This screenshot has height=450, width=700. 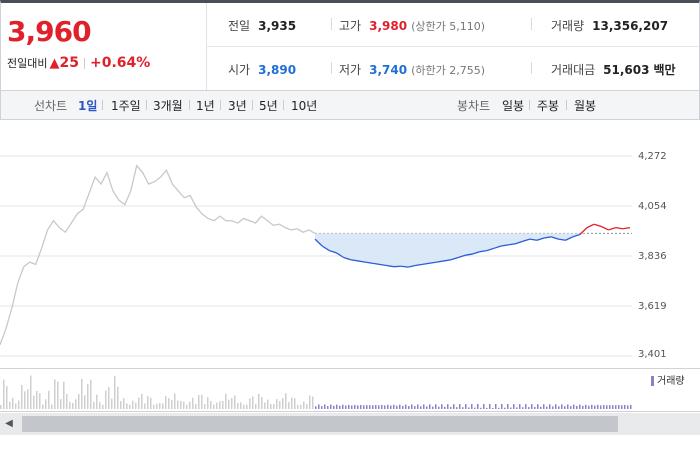 What do you see at coordinates (474, 106) in the screenshot?
I see `candle-chart-label: 봉차트` at bounding box center [474, 106].